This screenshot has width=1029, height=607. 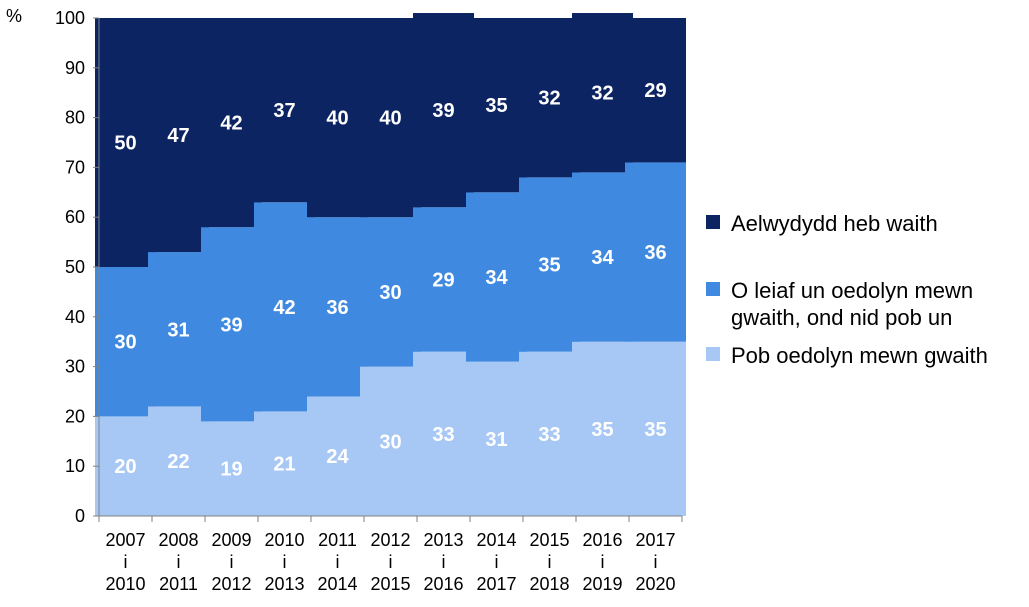 What do you see at coordinates (443, 562) in the screenshot?
I see `x-tick-label: 2013 i 2016` at bounding box center [443, 562].